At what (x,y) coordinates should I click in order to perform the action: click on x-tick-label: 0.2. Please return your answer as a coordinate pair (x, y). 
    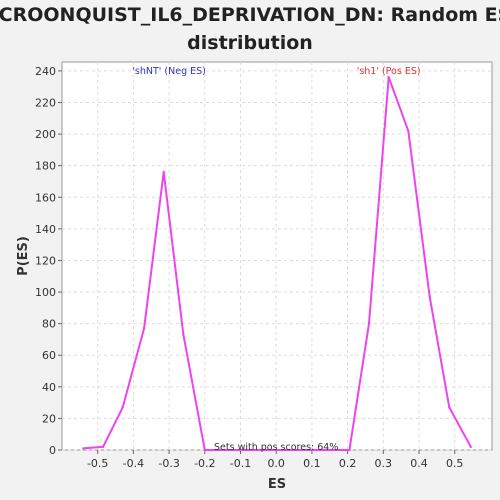
    Looking at the image, I should click on (348, 463).